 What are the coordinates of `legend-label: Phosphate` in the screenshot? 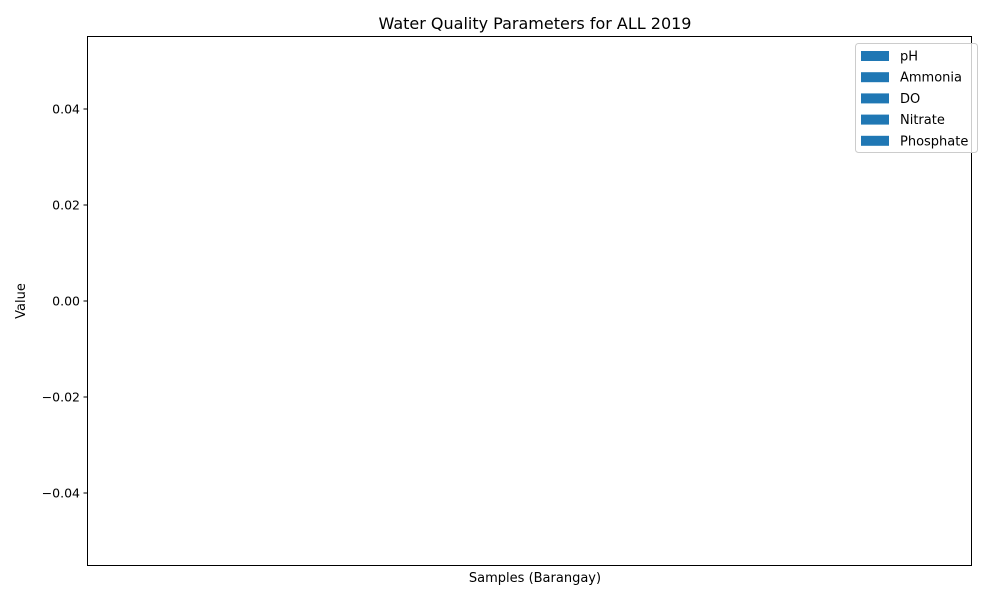 It's located at (934, 141).